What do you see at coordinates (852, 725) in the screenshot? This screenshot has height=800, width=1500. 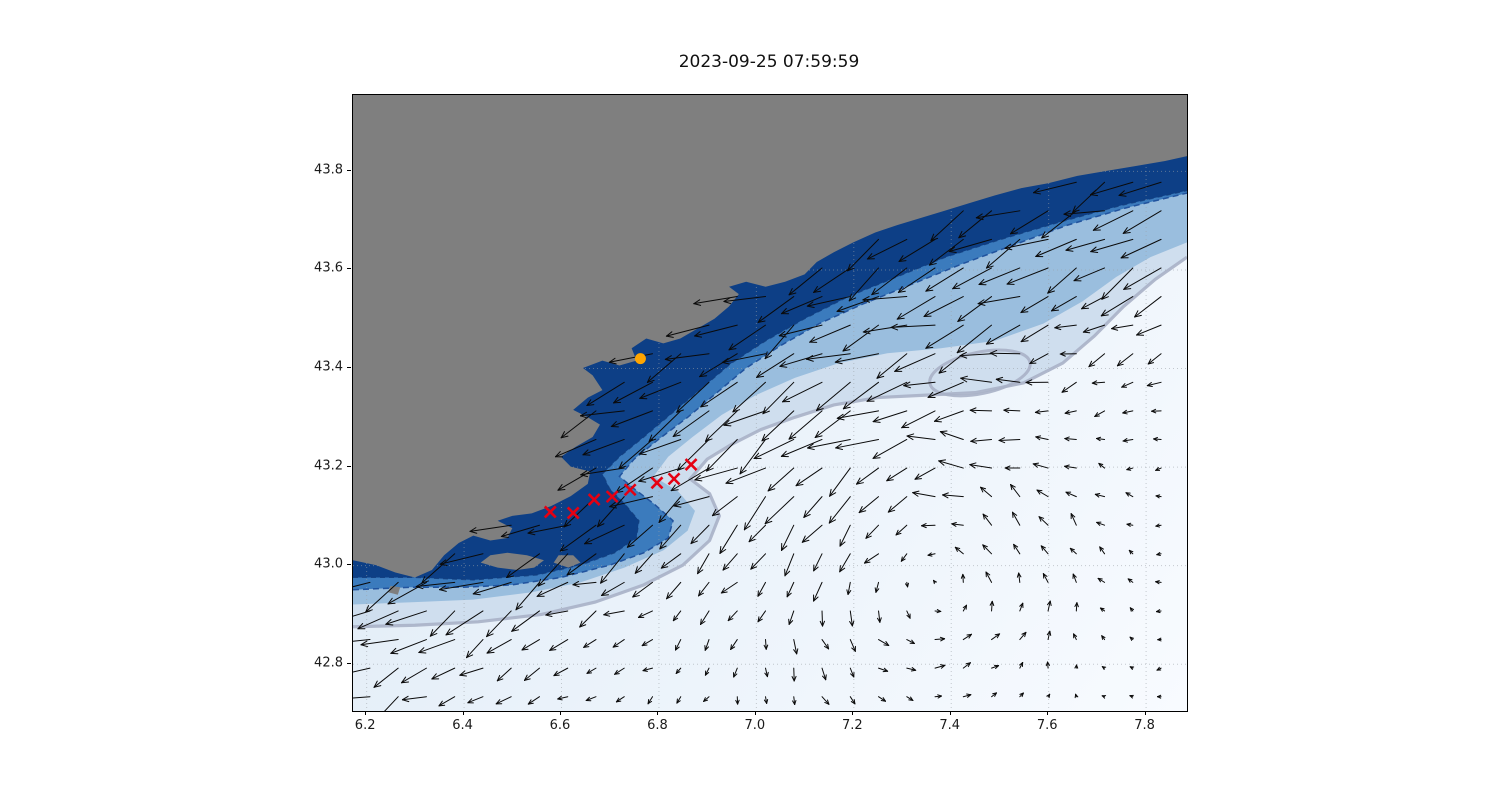 I see `x-tick-label: 7.2` at bounding box center [852, 725].